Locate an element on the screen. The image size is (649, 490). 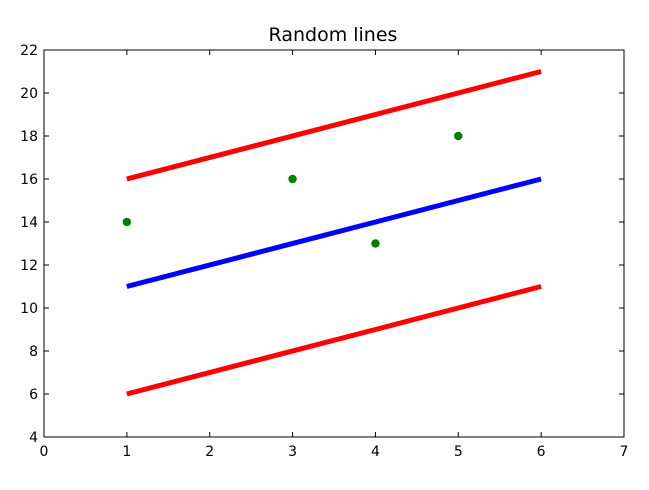
chart-title: Random lines is located at coordinates (333, 35).